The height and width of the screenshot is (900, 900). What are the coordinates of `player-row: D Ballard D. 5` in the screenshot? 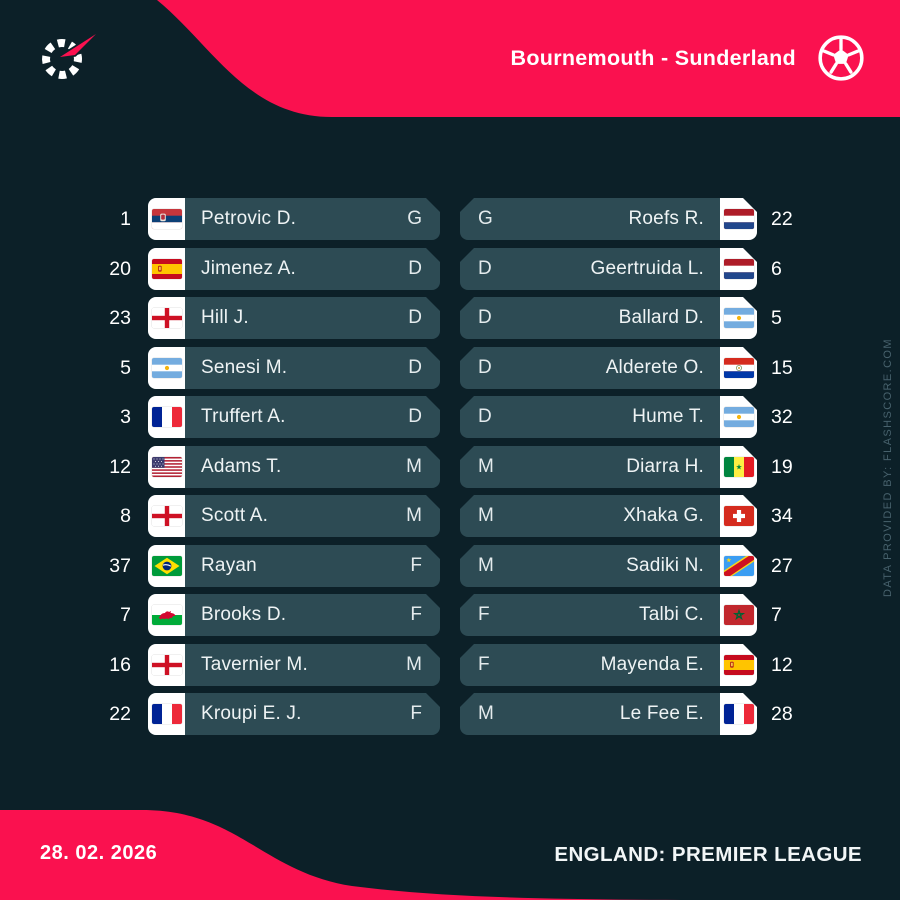 It's located at (636, 318).